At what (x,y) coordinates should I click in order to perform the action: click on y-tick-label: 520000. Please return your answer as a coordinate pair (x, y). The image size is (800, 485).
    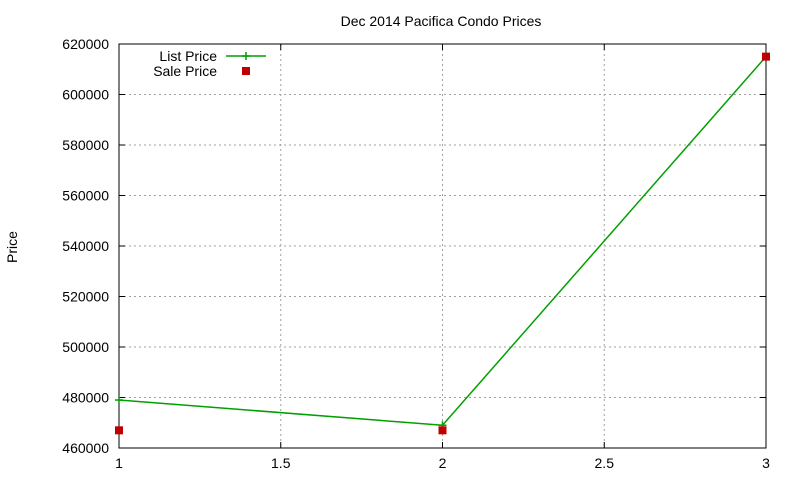
    Looking at the image, I should click on (85, 297).